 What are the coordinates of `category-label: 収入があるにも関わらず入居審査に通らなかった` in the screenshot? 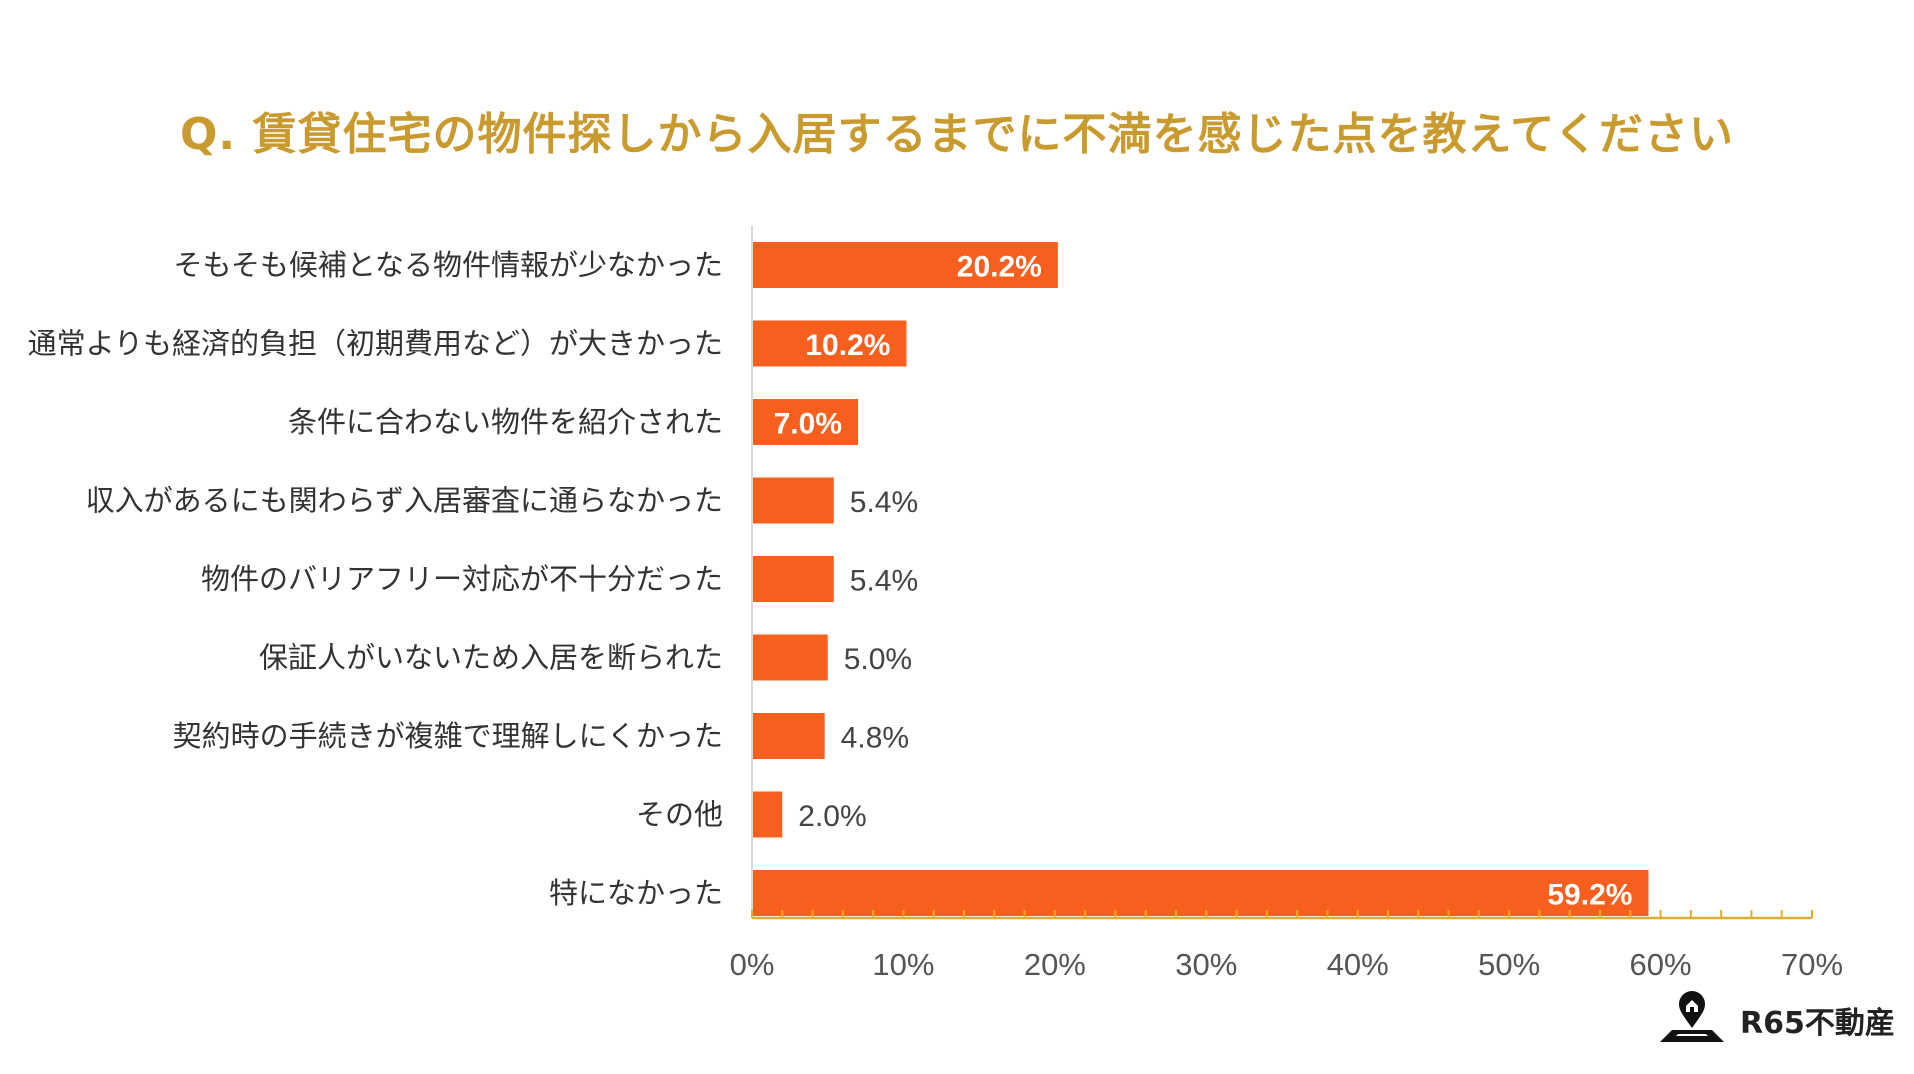 It's located at (404, 501).